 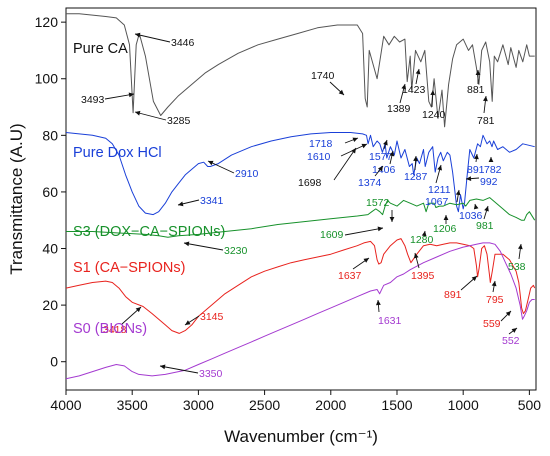 I want to click on peak-label: 1211, so click(x=439, y=190).